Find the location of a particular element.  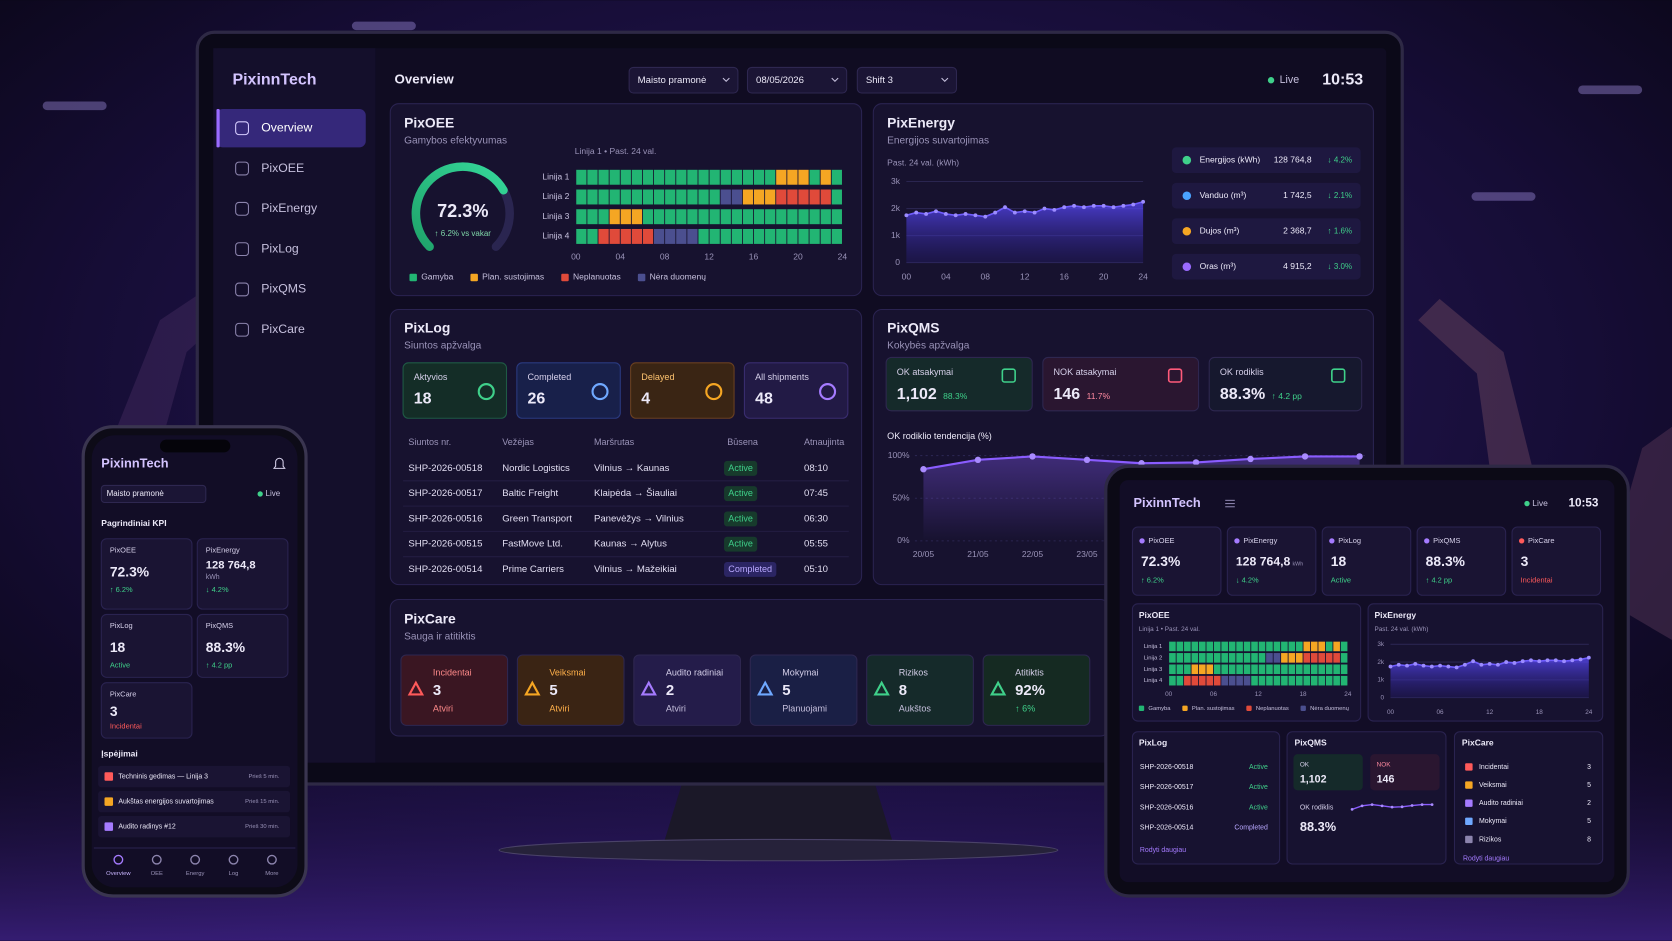

filter-value: 08/05/2026 is located at coordinates (780, 80).